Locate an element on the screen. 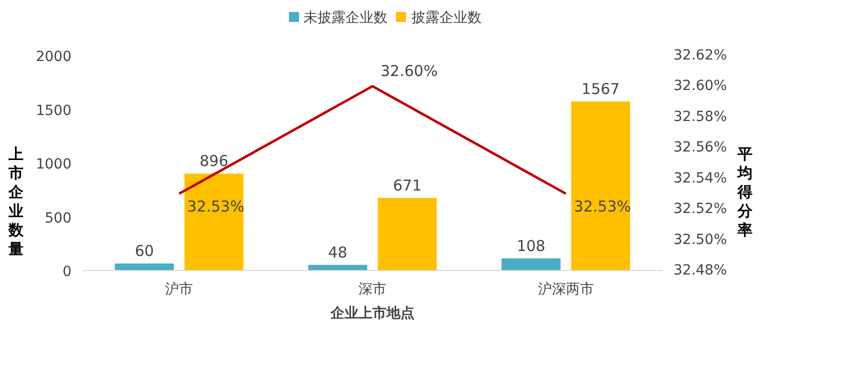 The height and width of the screenshot is (377, 842). y2-tick-label: 32.50% is located at coordinates (700, 240).